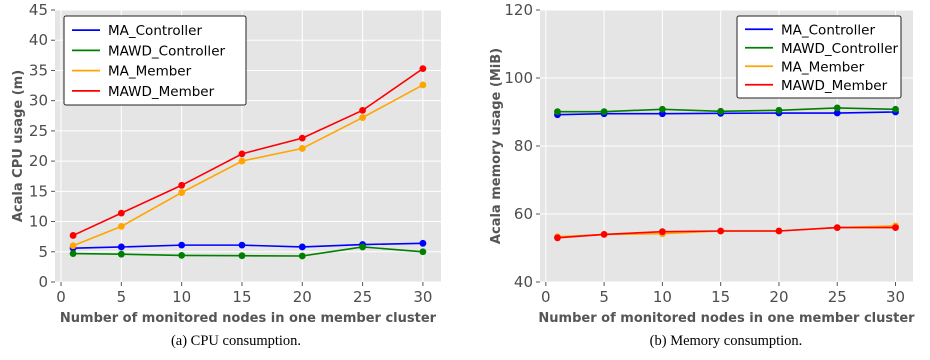 The image size is (930, 360). Describe the element at coordinates (38, 10) in the screenshot. I see `y-tick-label: 45` at that location.